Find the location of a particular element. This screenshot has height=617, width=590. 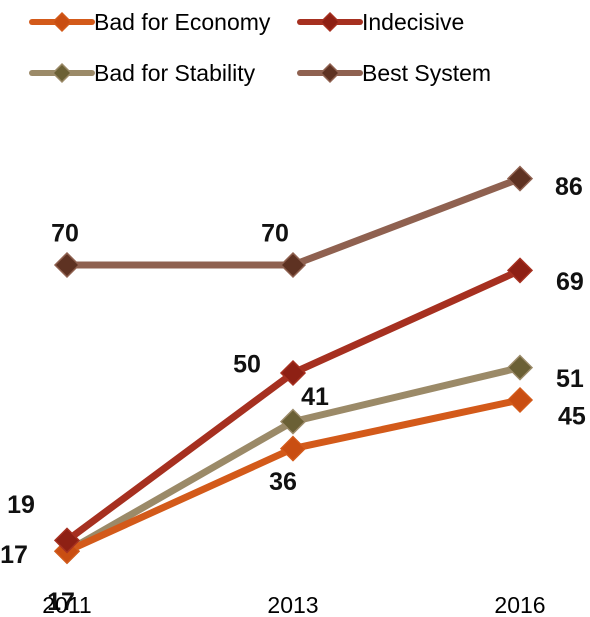

legend-item-best-system: Best System is located at coordinates (394, 73).